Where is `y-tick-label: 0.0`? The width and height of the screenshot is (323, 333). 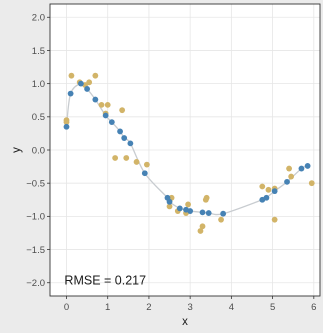 y-tick-label: 0.0 is located at coordinates (38, 150).